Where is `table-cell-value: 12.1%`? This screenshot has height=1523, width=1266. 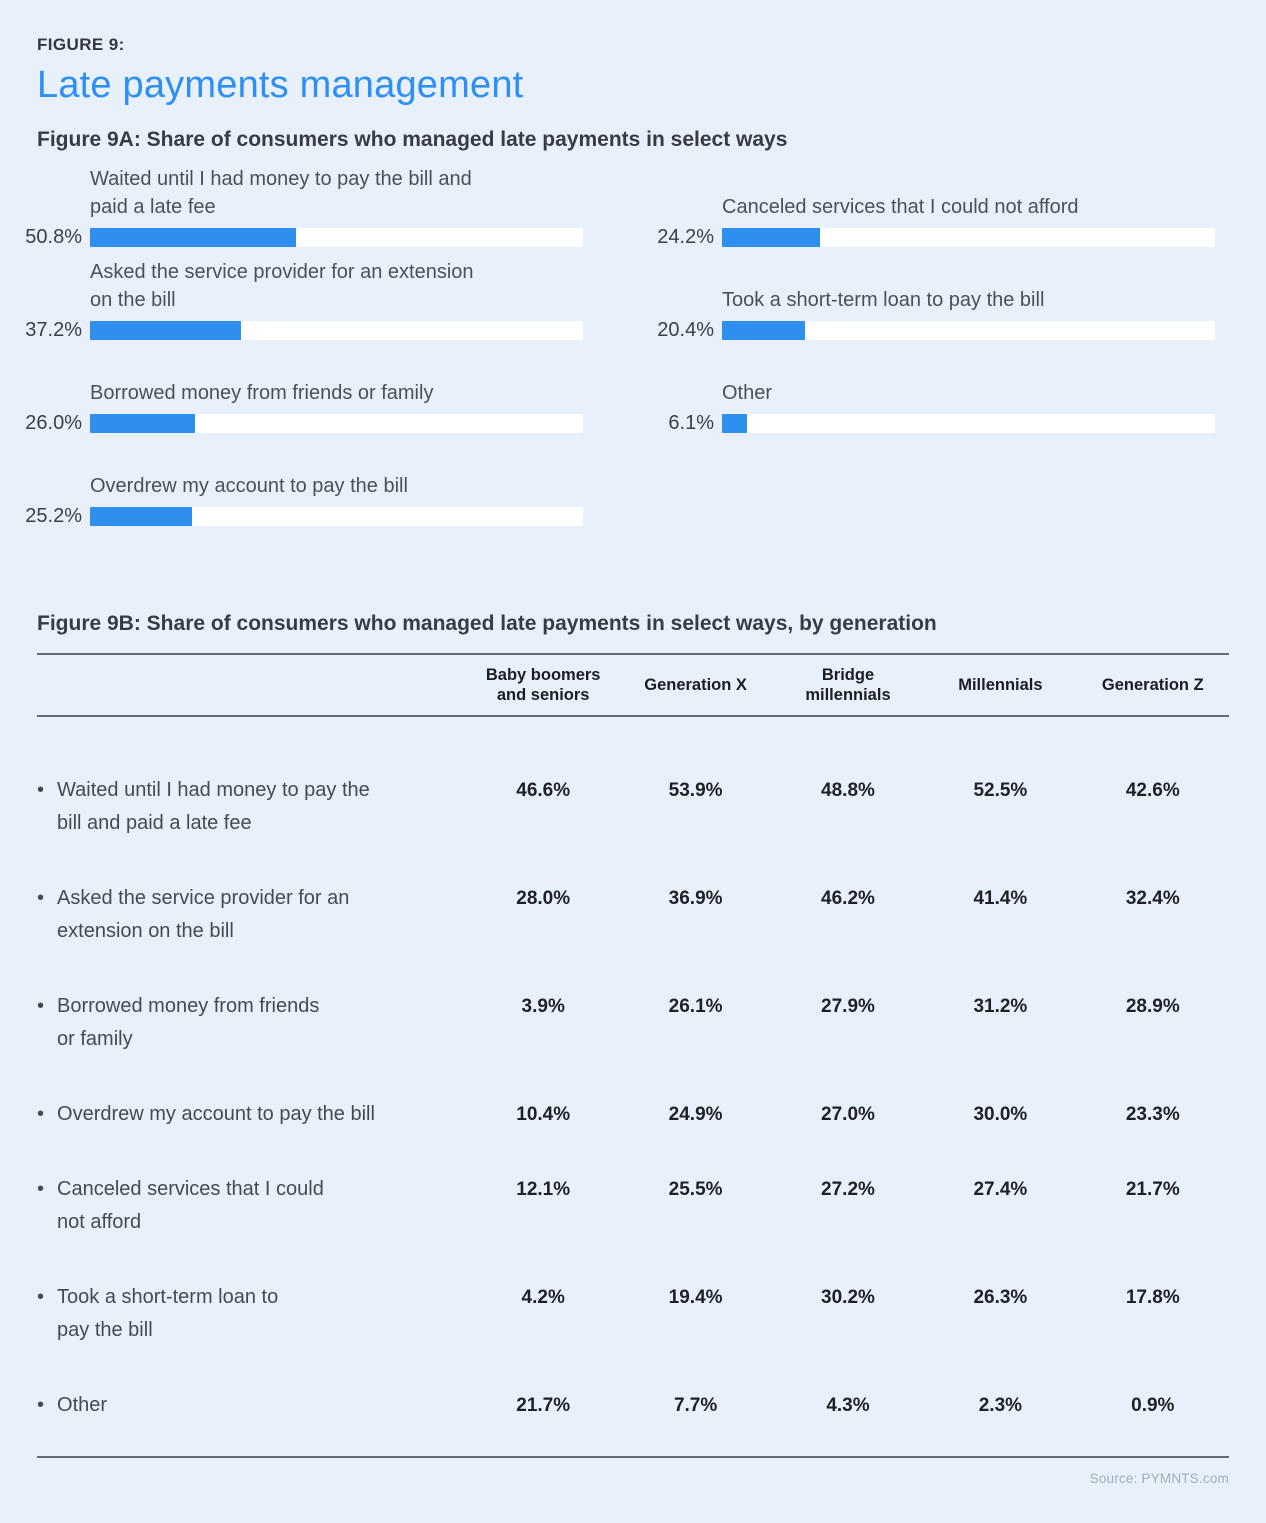 table-cell-value: 12.1% is located at coordinates (543, 1189).